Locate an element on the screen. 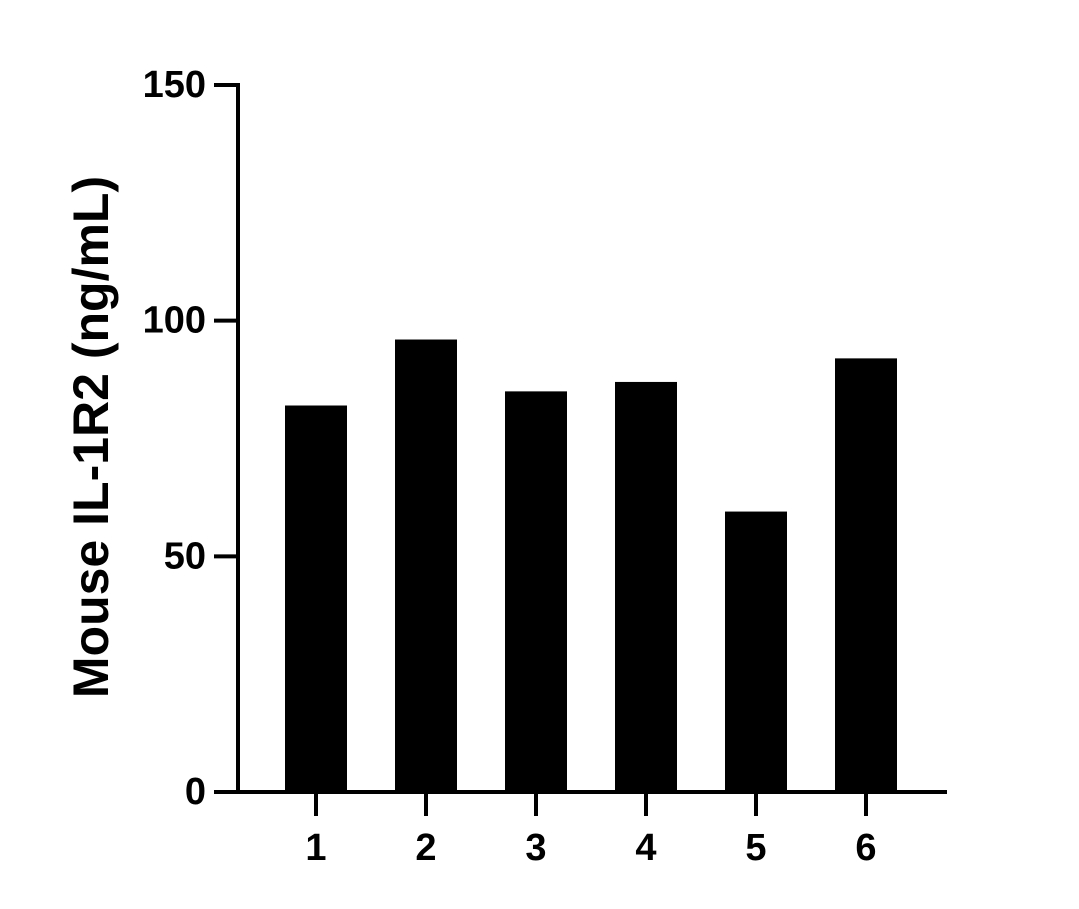 The height and width of the screenshot is (909, 1079). x-tick-label-4: 4 is located at coordinates (645, 848).